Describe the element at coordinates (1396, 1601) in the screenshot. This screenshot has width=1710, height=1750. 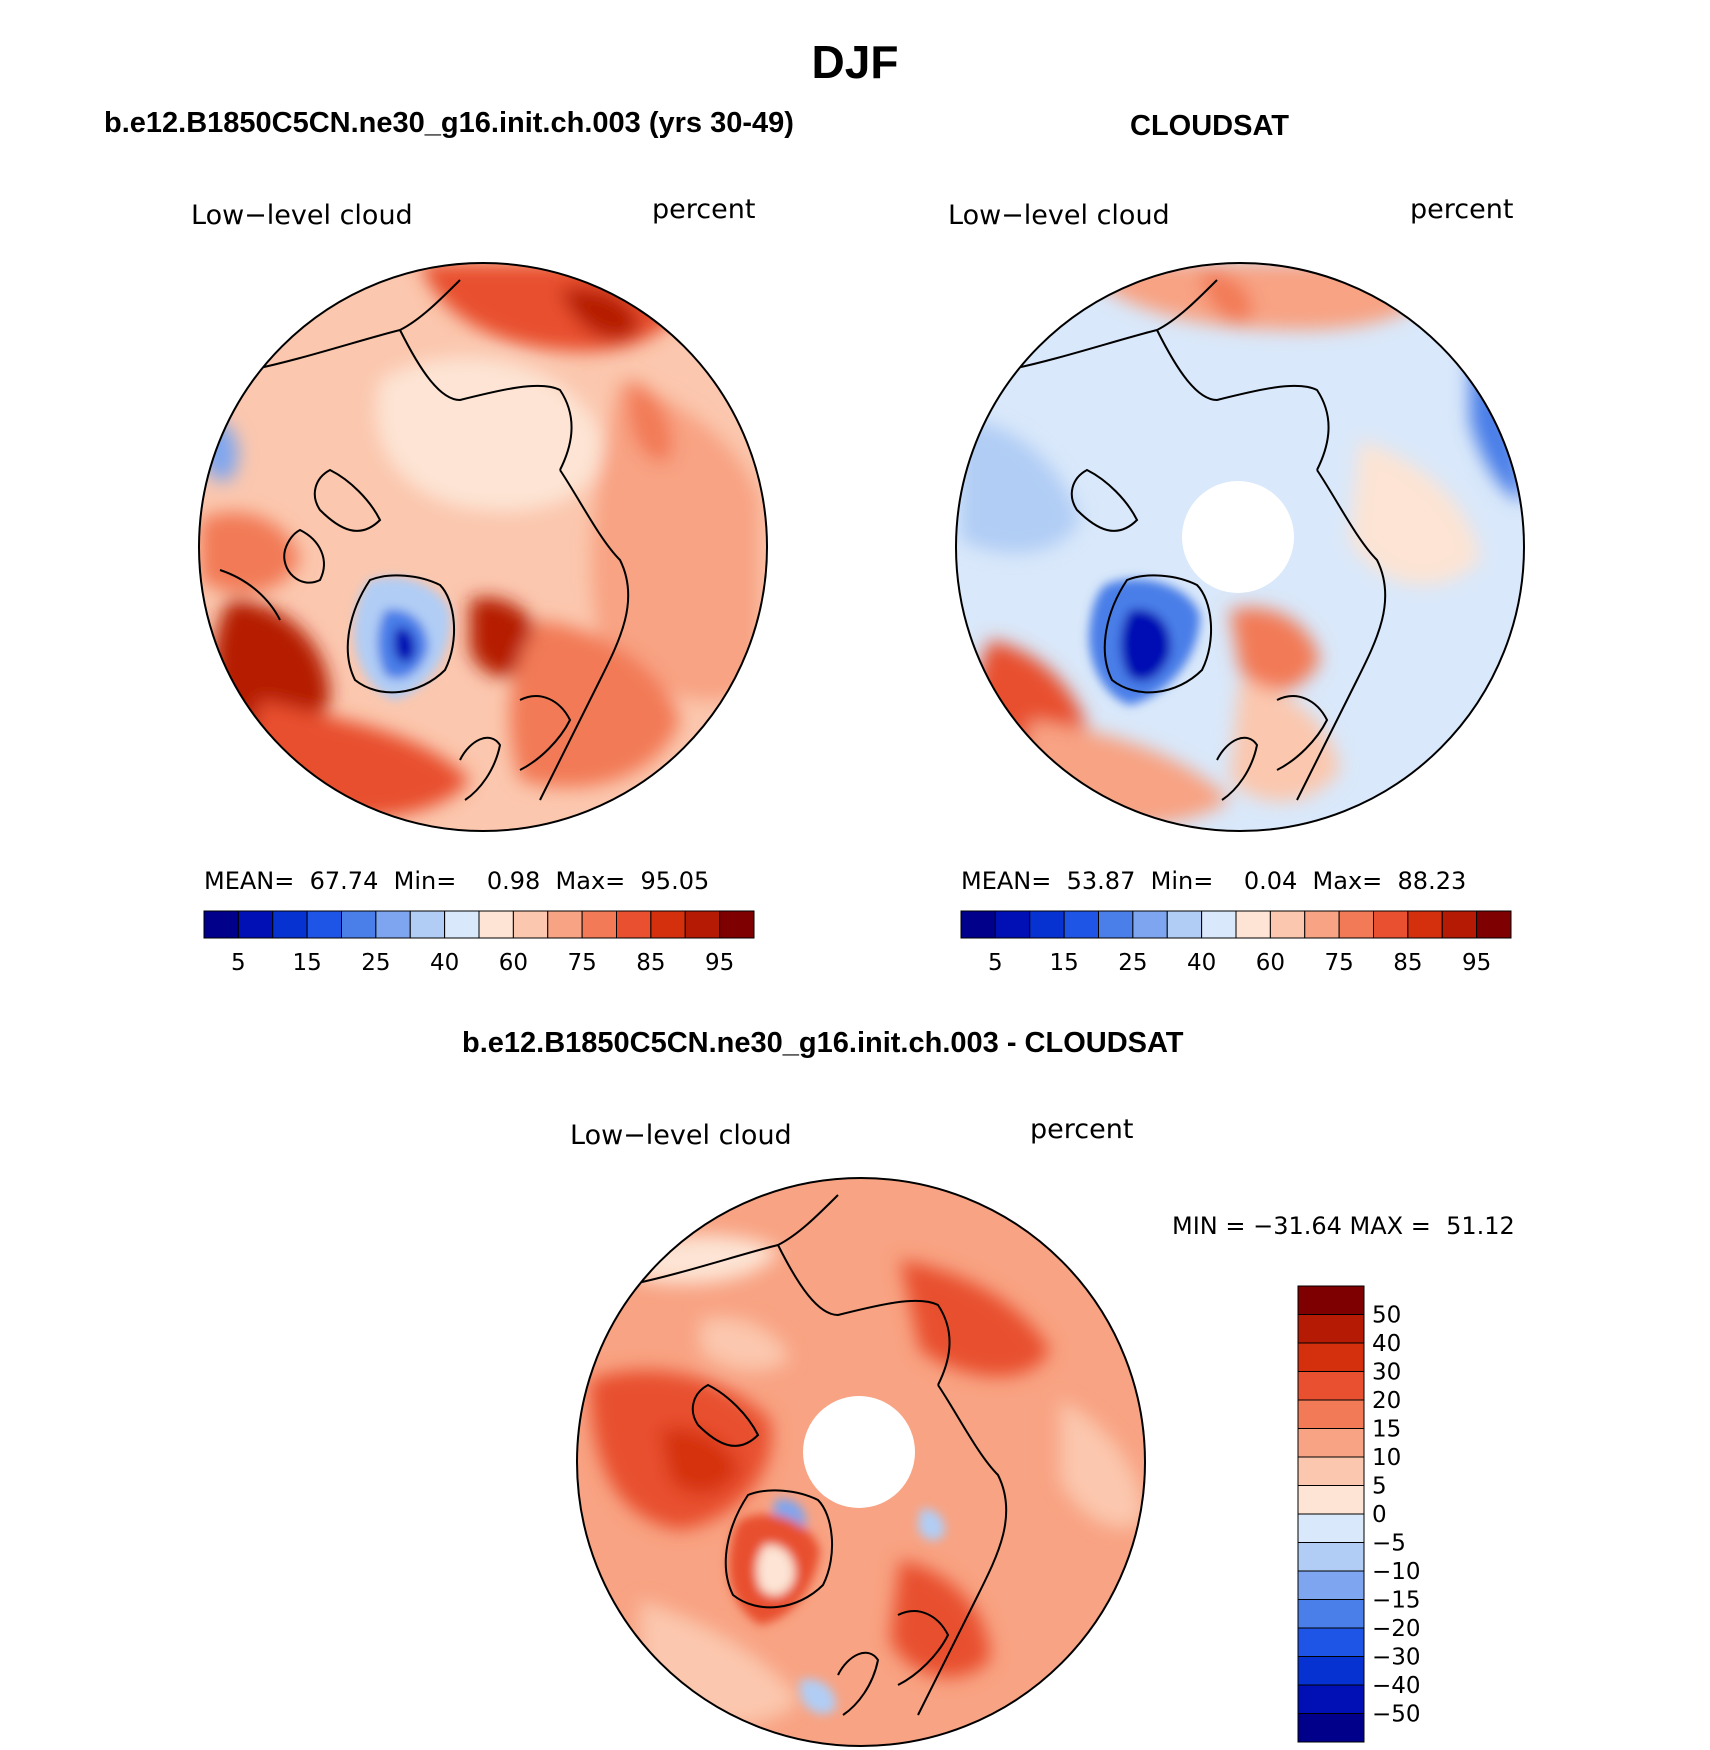
I see `colorbar-tick-label: −15` at that location.